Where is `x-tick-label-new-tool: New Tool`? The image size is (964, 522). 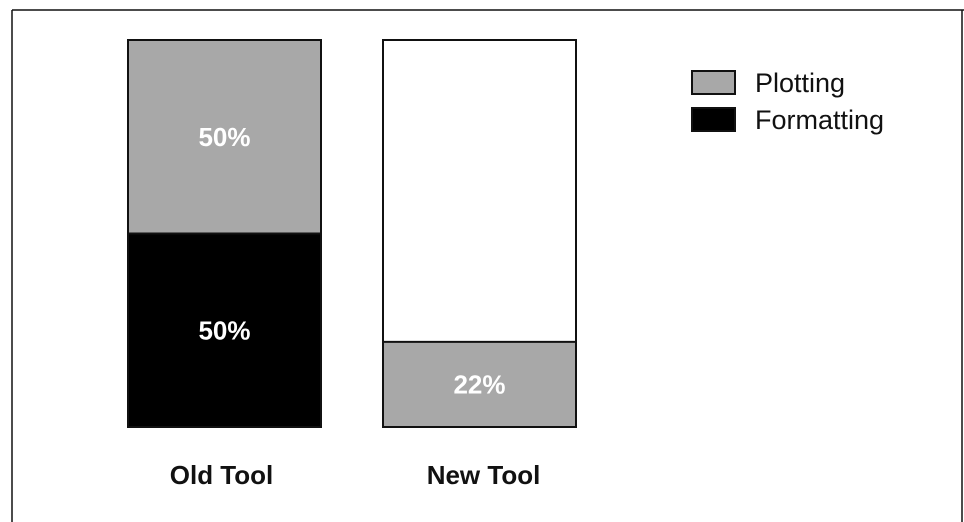 x-tick-label-new-tool: New Tool is located at coordinates (484, 475).